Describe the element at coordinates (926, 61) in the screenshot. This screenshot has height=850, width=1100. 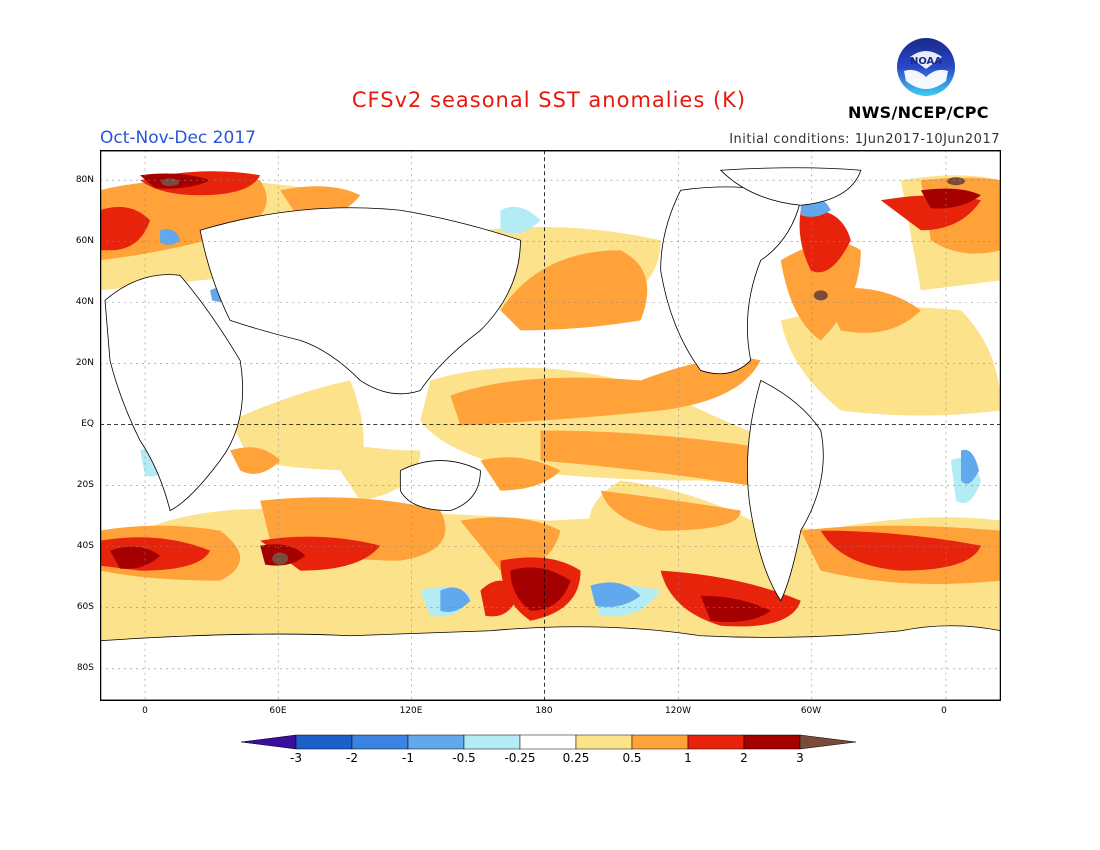
I see `svg-text: NOAA` at that location.